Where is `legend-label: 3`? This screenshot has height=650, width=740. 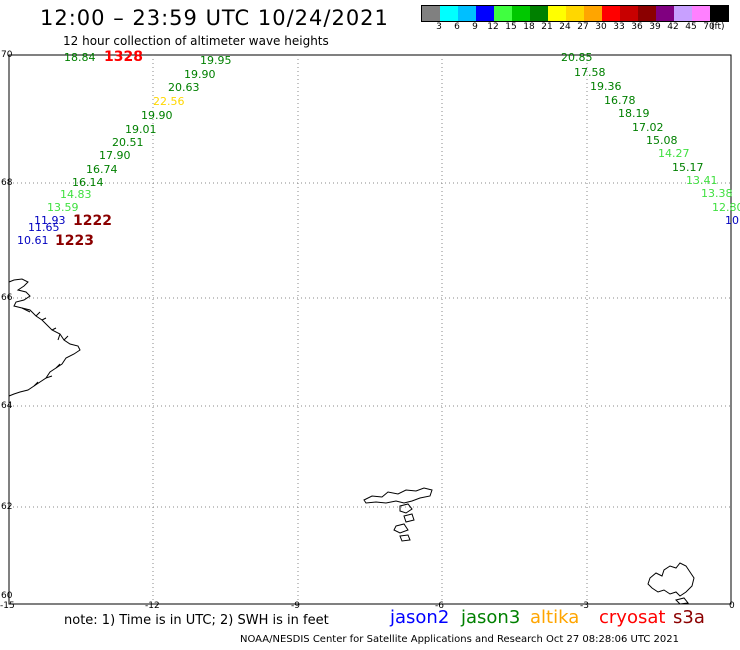 legend-label: 3 is located at coordinates (439, 27).